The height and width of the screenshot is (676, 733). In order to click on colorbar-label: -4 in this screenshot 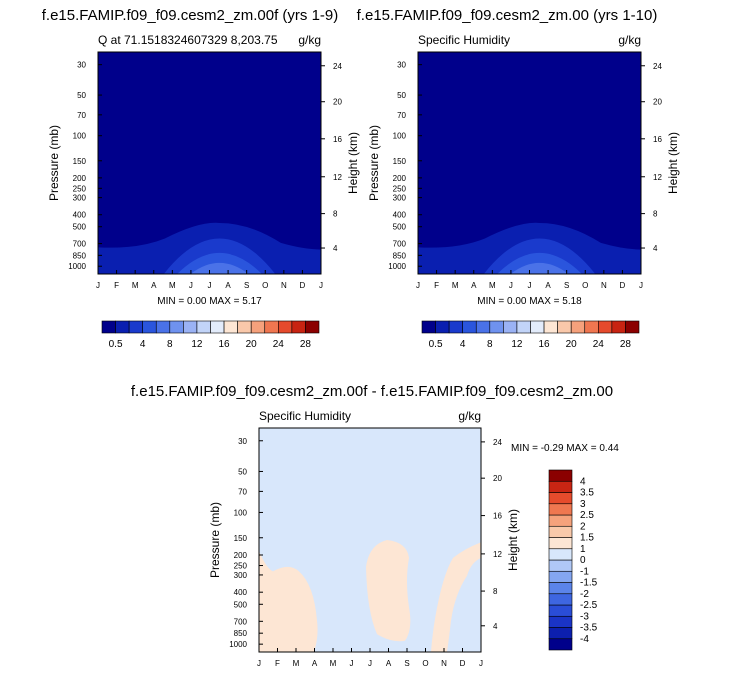, I will do `click(584, 639)`.